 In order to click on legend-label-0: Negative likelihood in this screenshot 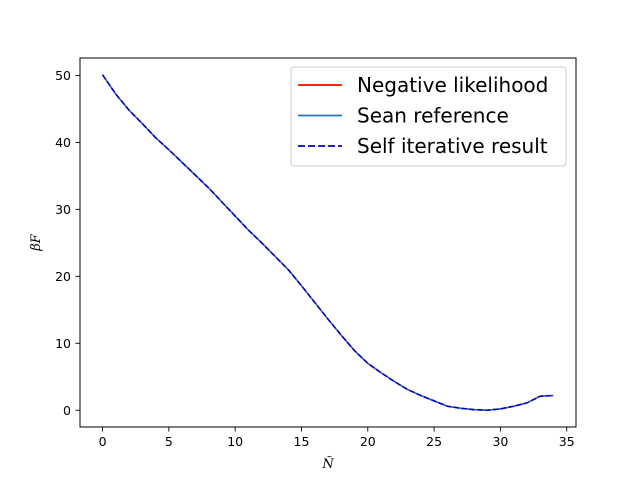, I will do `click(452, 85)`.